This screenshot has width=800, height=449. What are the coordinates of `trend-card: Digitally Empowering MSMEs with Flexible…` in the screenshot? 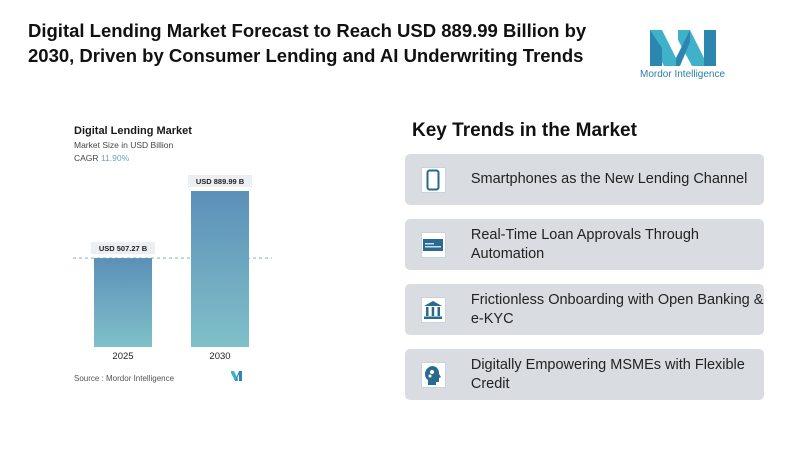 It's located at (584, 374).